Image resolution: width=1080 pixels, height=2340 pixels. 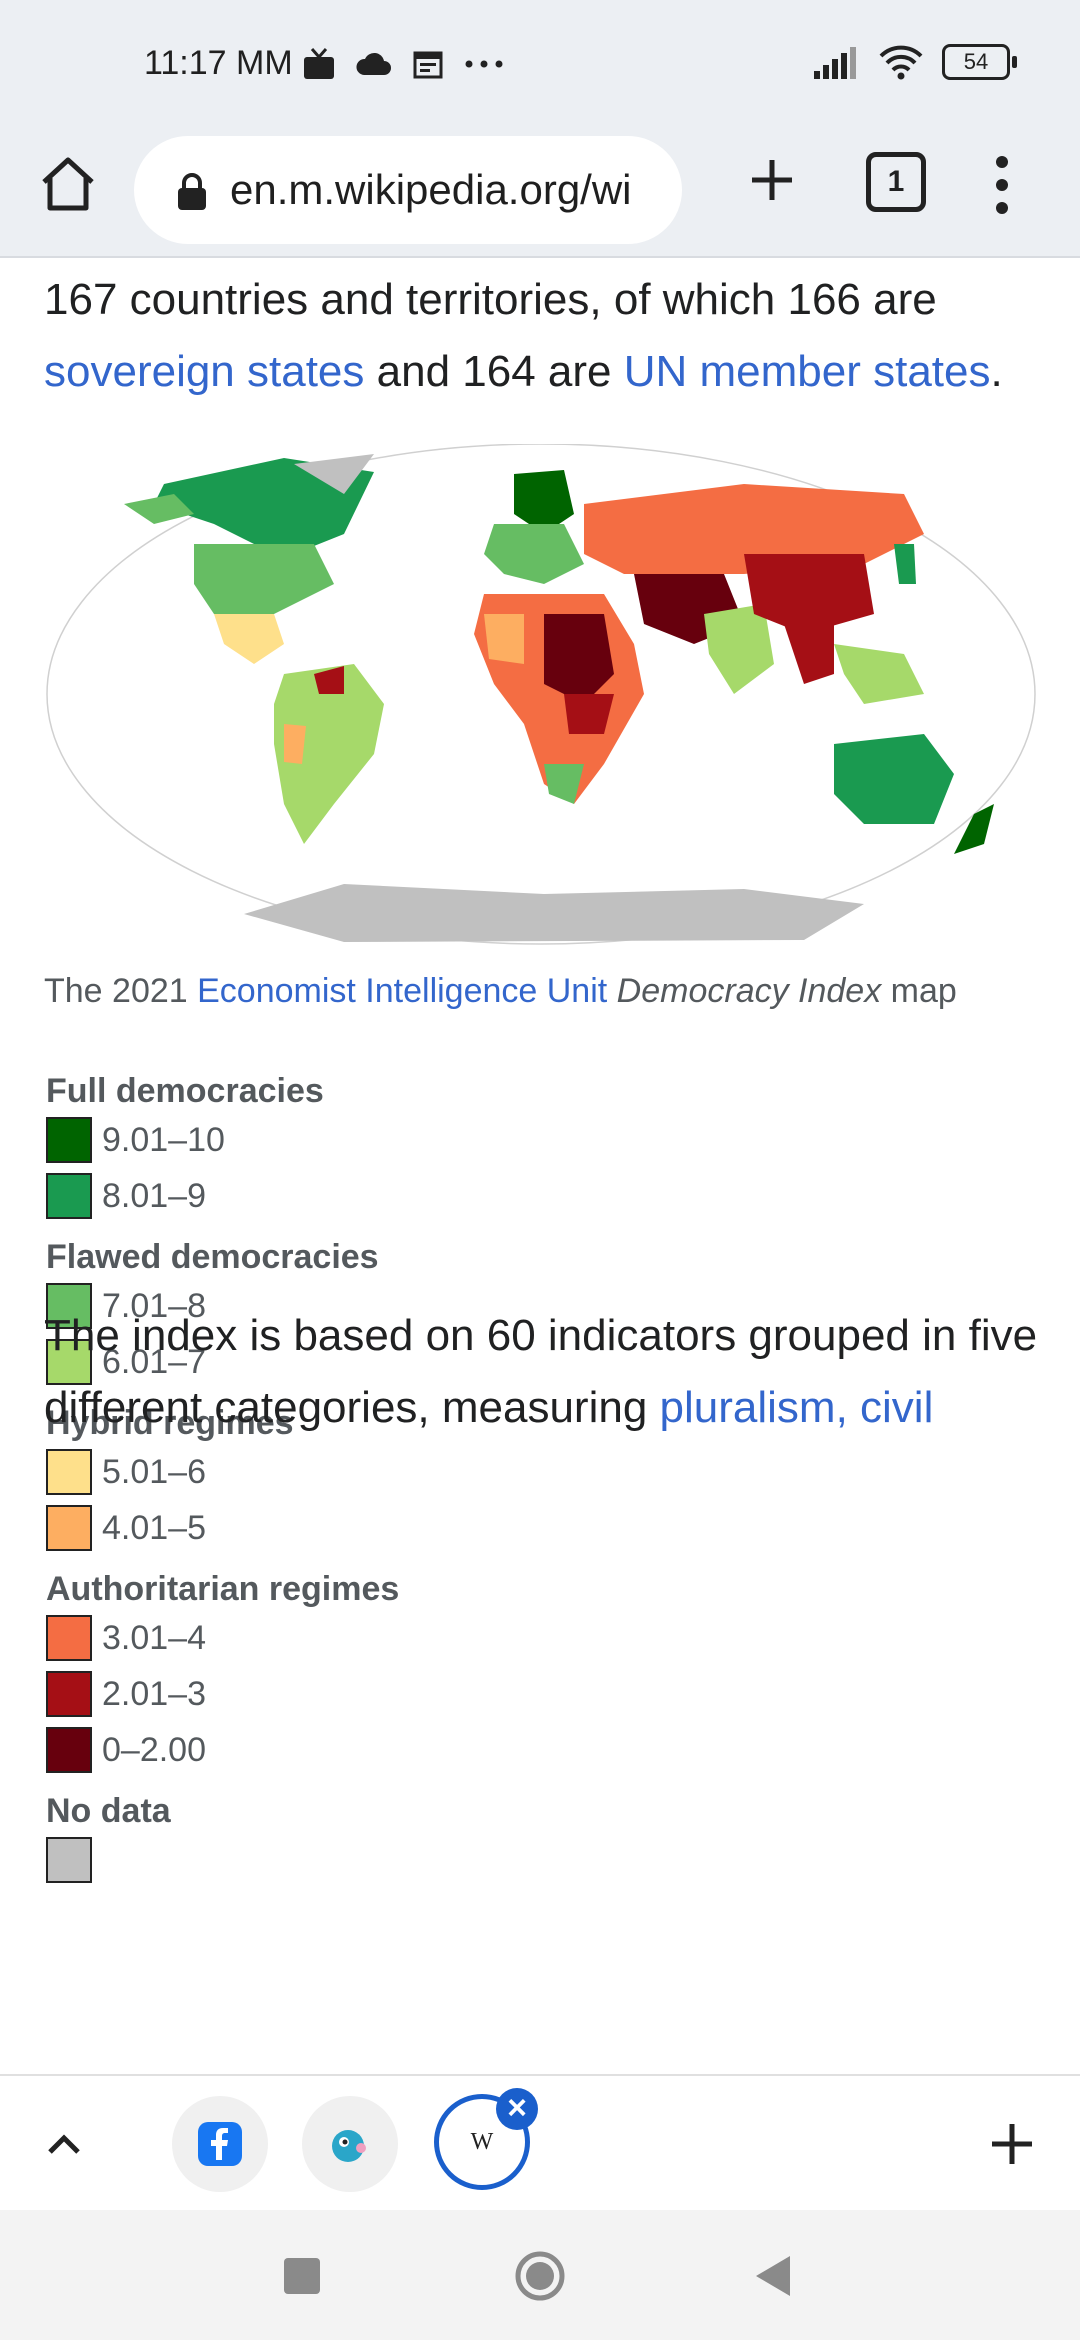 I want to click on link-economist-intelligence-unit: Economist Intelligence Unit, so click(x=402, y=991).